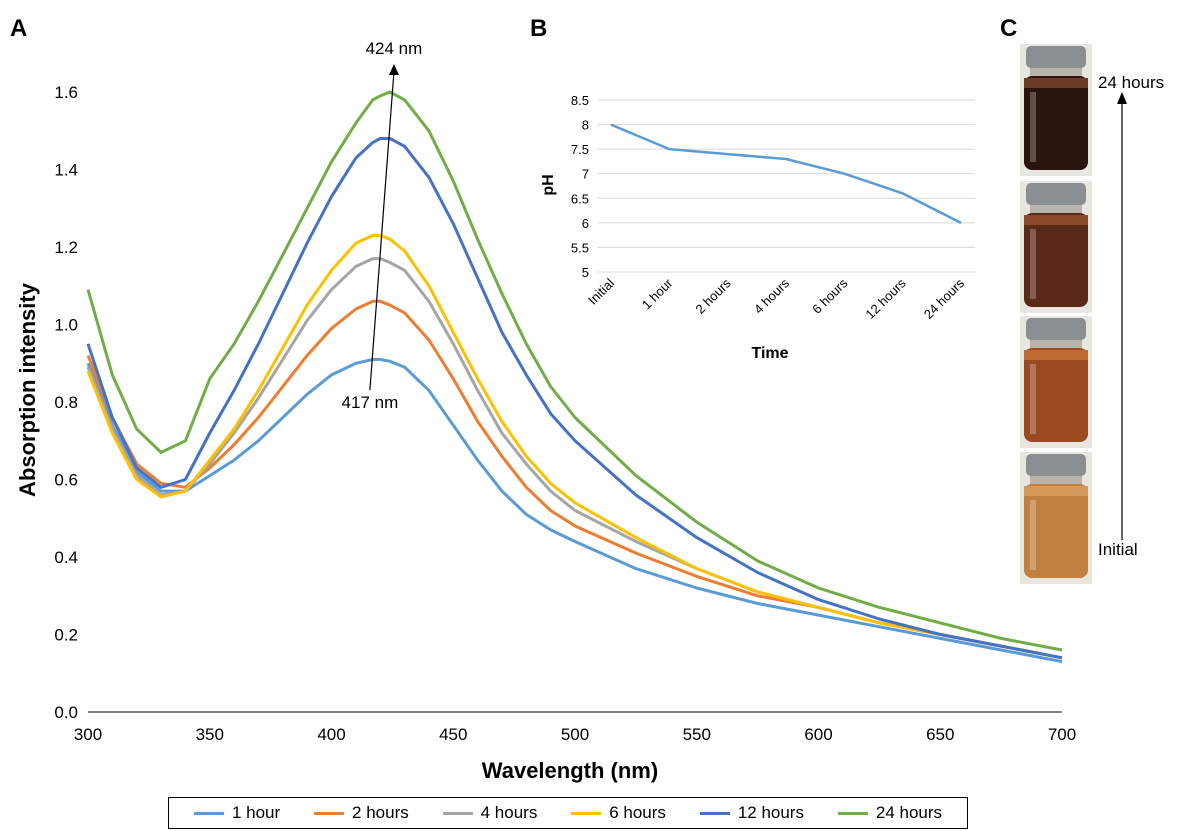 This screenshot has width=1183, height=831. Describe the element at coordinates (66, 635) in the screenshot. I see `y-tick-label: 0.2` at that location.